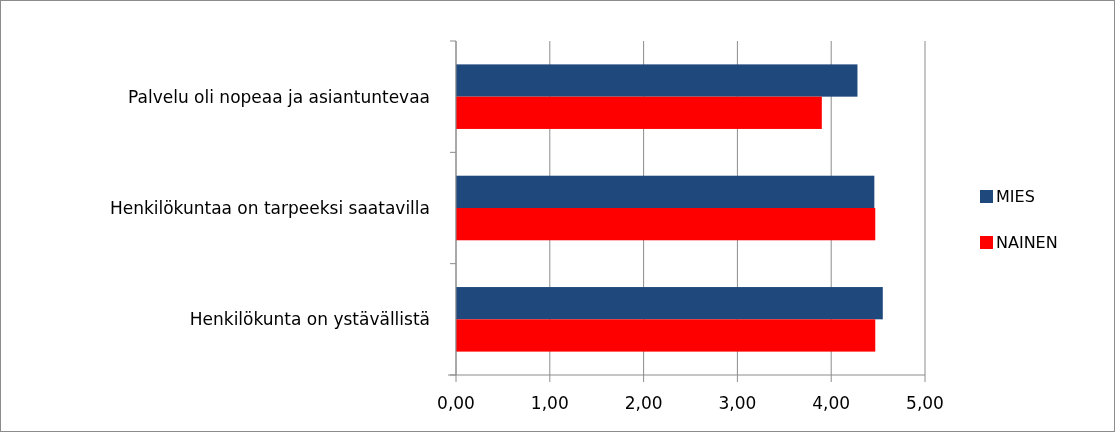 The image size is (1115, 432). Describe the element at coordinates (549, 403) in the screenshot. I see `x-tick-label: 1,00` at that location.